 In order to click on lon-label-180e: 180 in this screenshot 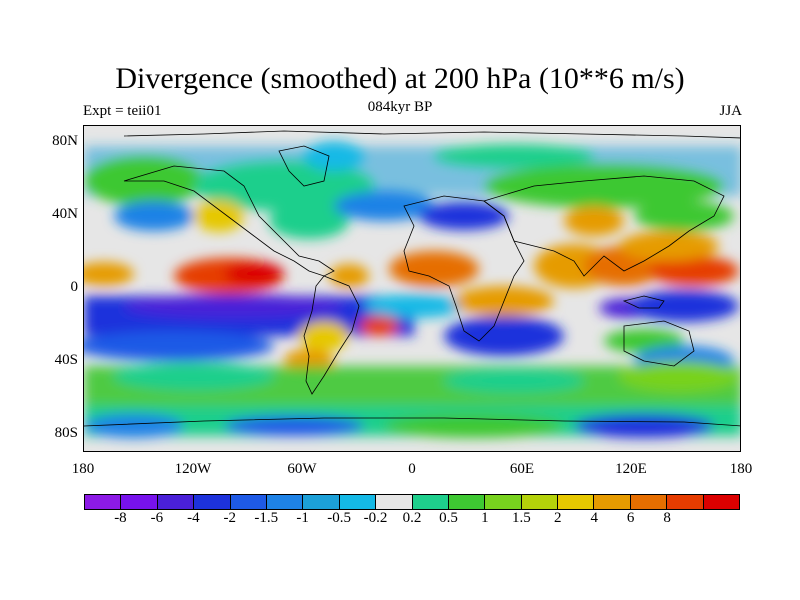, I will do `click(741, 469)`.